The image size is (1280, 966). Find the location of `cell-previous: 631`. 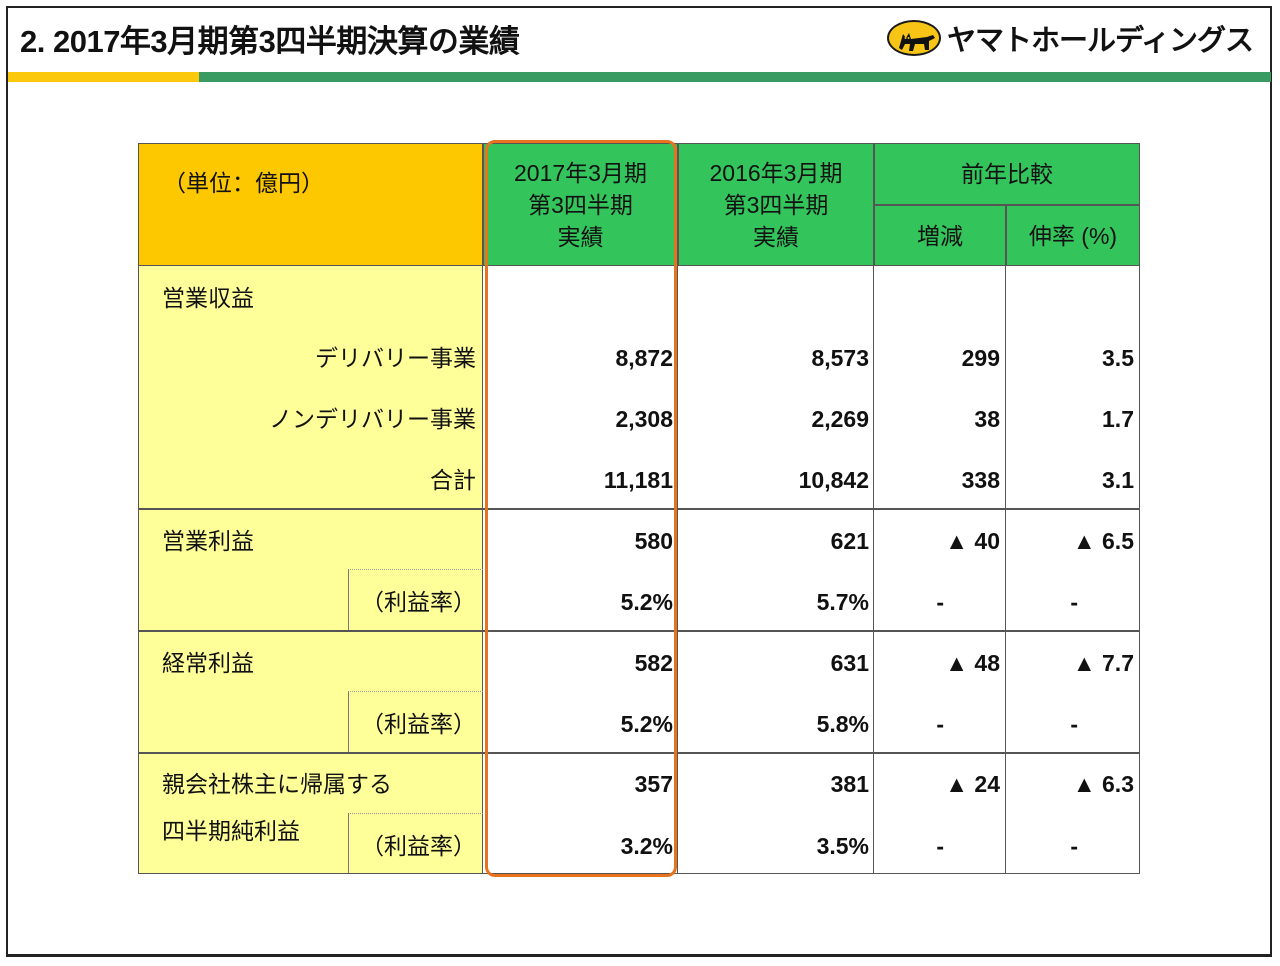

cell-previous: 631 is located at coordinates (849, 663).